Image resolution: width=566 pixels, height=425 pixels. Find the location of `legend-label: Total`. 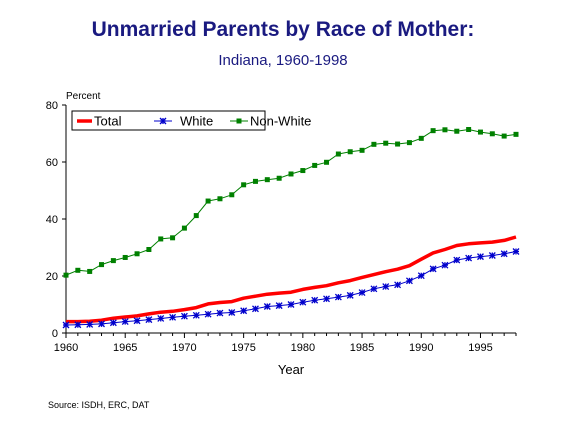

legend-label: Total is located at coordinates (108, 121).